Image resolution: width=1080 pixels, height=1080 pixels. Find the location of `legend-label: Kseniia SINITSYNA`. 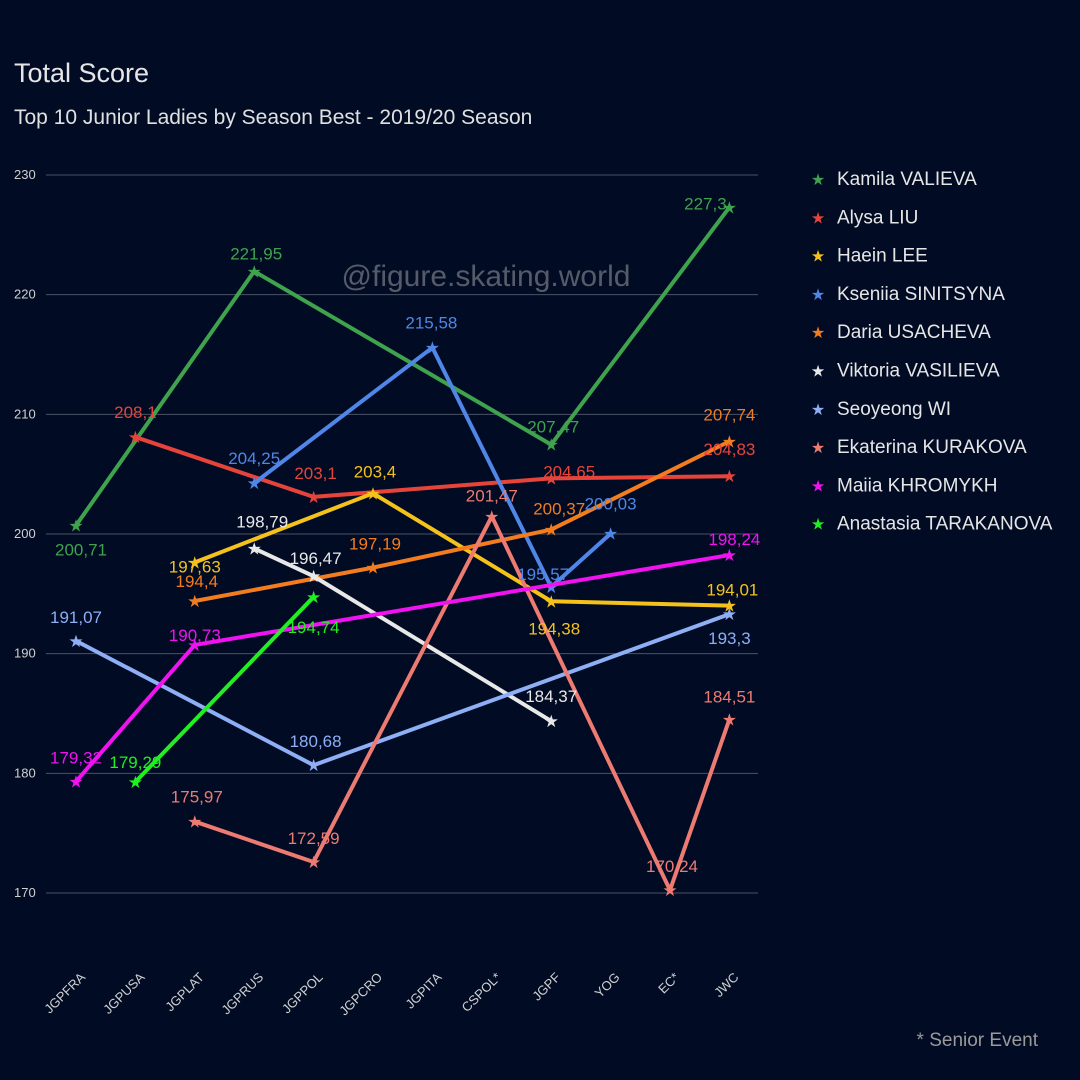

legend-label: Kseniia SINITSYNA is located at coordinates (921, 294).